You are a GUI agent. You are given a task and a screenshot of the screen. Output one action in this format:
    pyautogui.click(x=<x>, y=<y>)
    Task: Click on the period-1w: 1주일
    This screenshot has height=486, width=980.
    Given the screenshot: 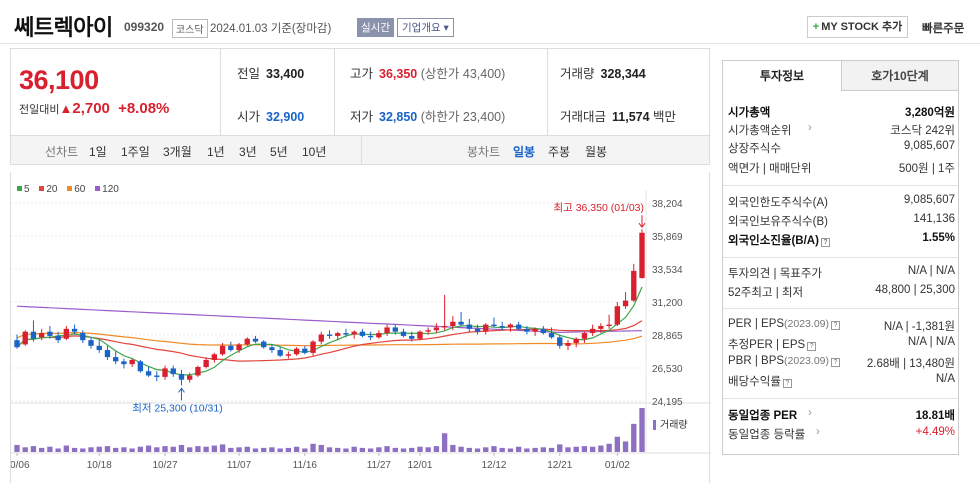 What is the action you would take?
    pyautogui.click(x=135, y=152)
    